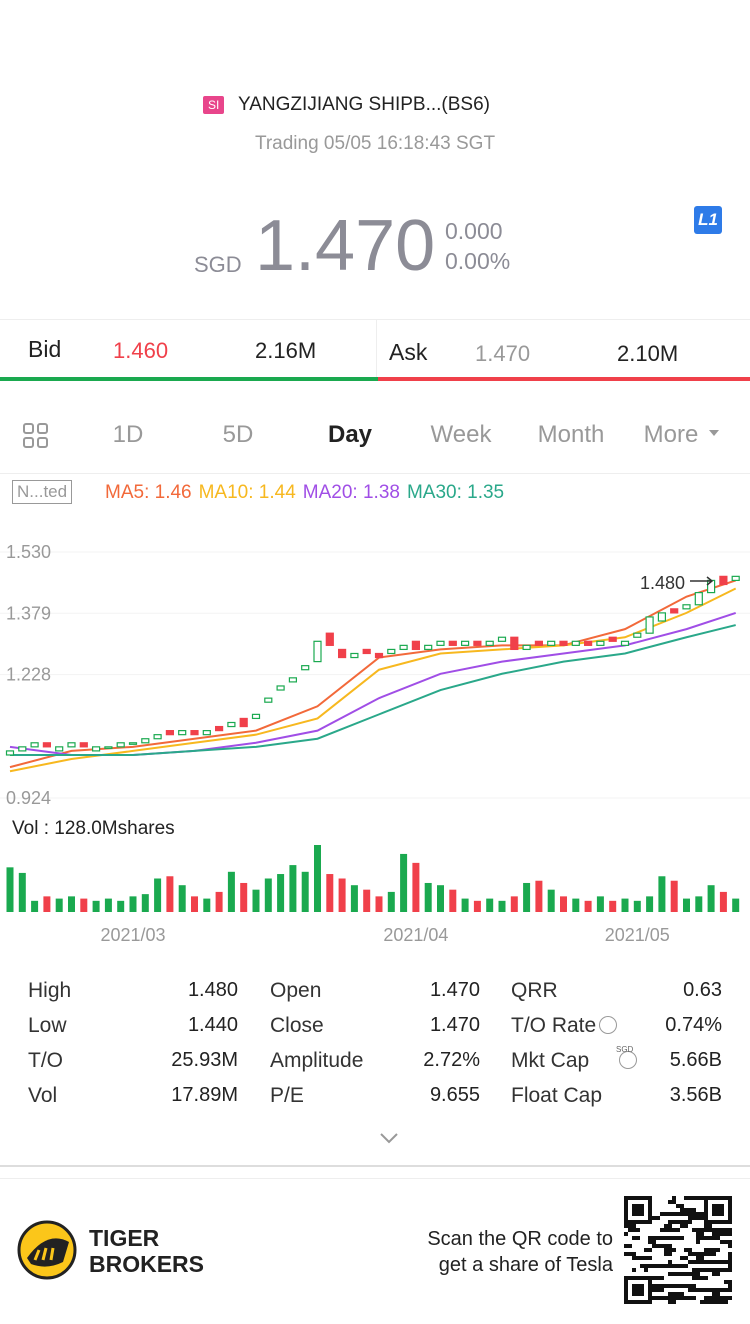 This screenshot has height=1324, width=750. Describe the element at coordinates (455, 492) in the screenshot. I see `legend-item: MA30: 1.35` at that location.